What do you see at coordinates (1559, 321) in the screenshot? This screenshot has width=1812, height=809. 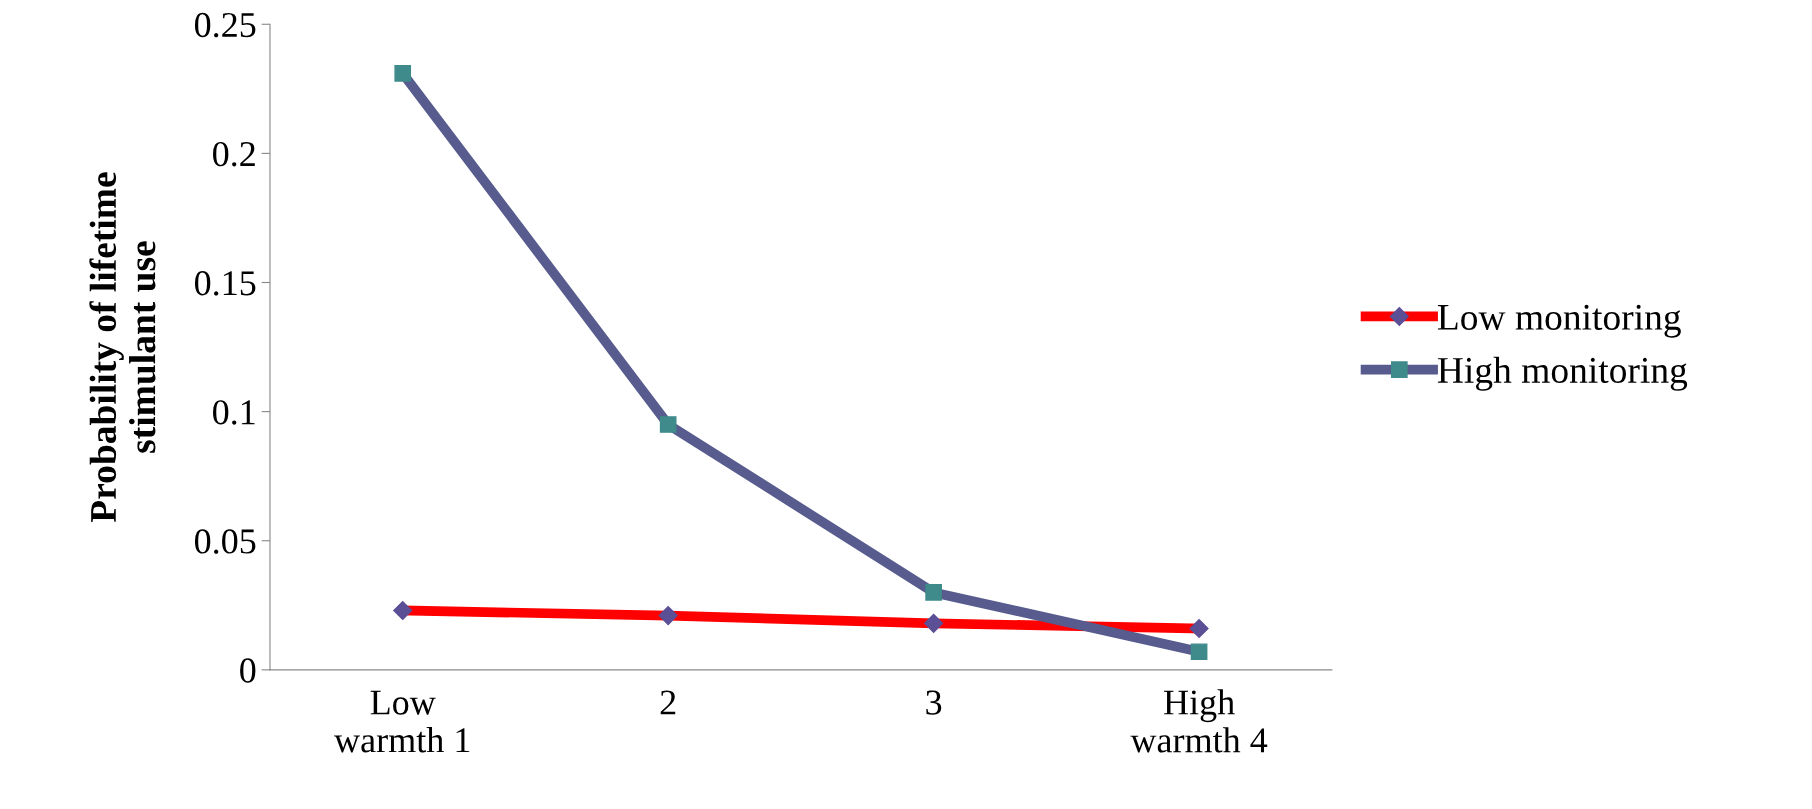 I see `legend-label: Low monitoring` at bounding box center [1559, 321].